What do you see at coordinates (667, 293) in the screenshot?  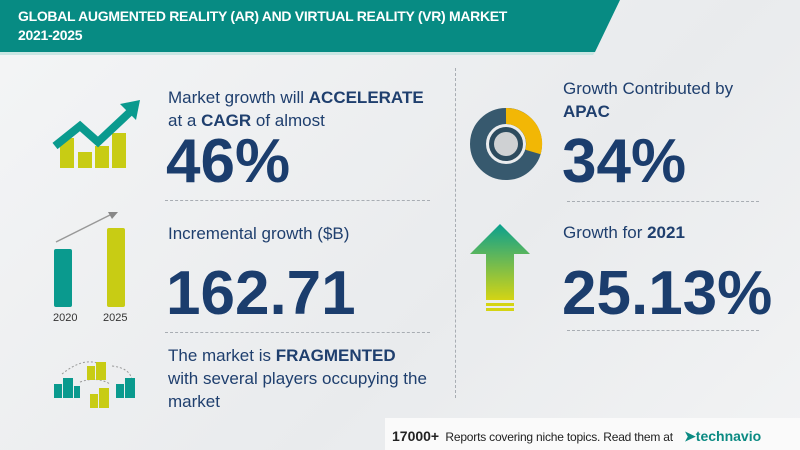 I see `yoy-growth-value: 25.13%` at bounding box center [667, 293].